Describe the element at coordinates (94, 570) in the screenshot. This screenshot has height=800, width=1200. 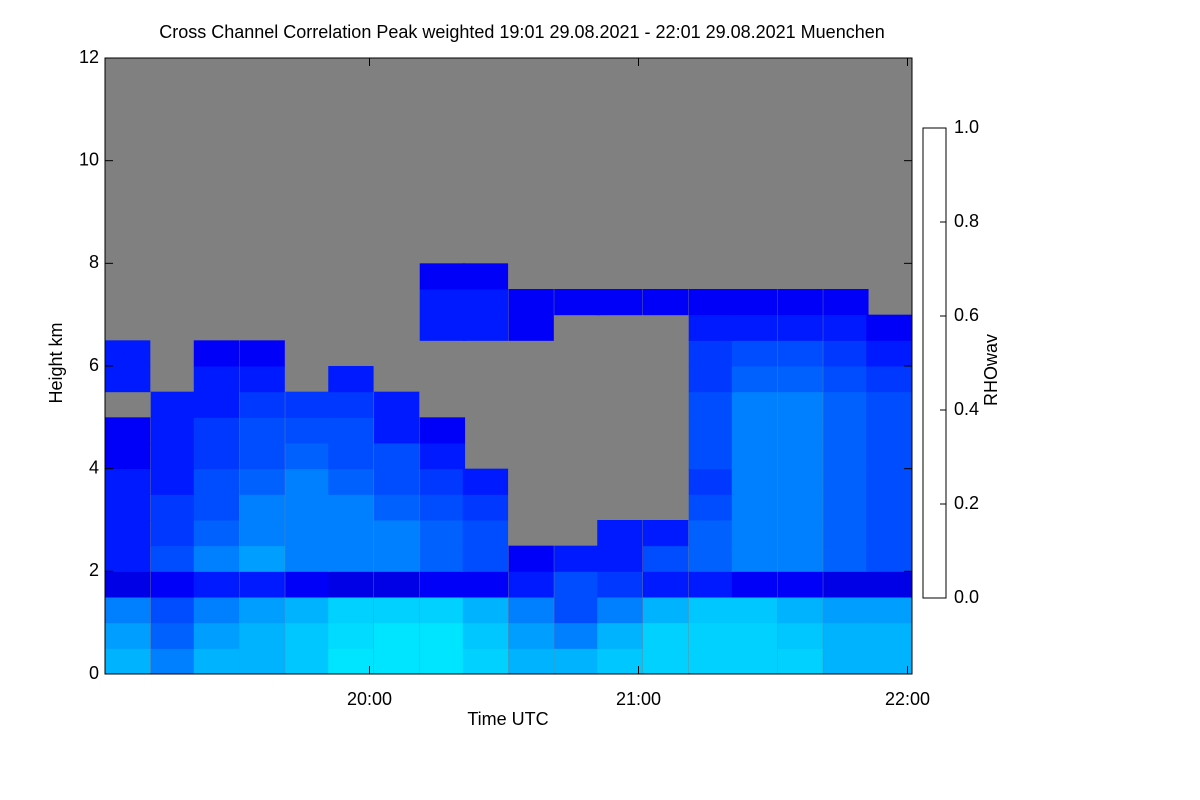
I see `y-tick-label: 2` at that location.